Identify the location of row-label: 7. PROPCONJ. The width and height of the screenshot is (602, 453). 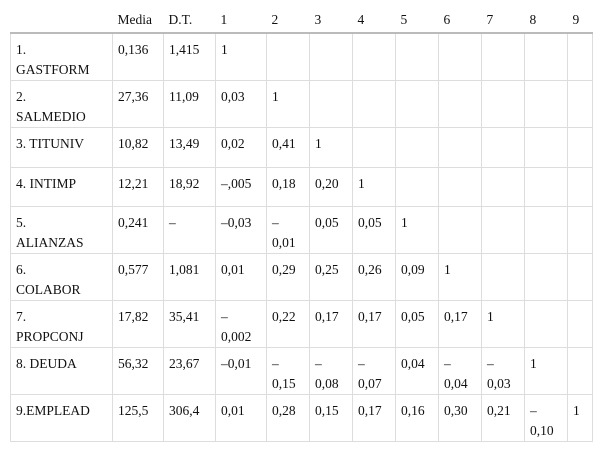
(61, 324).